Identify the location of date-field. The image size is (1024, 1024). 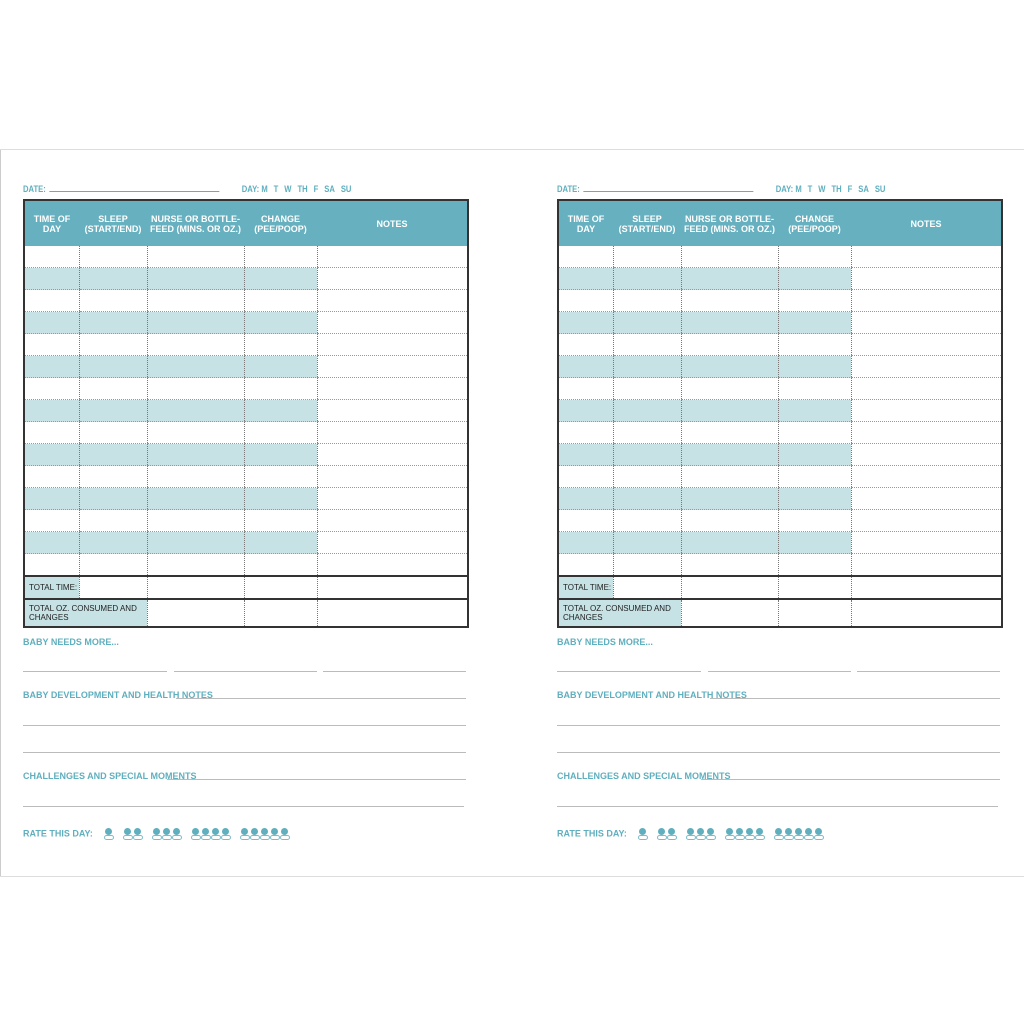
(134, 191).